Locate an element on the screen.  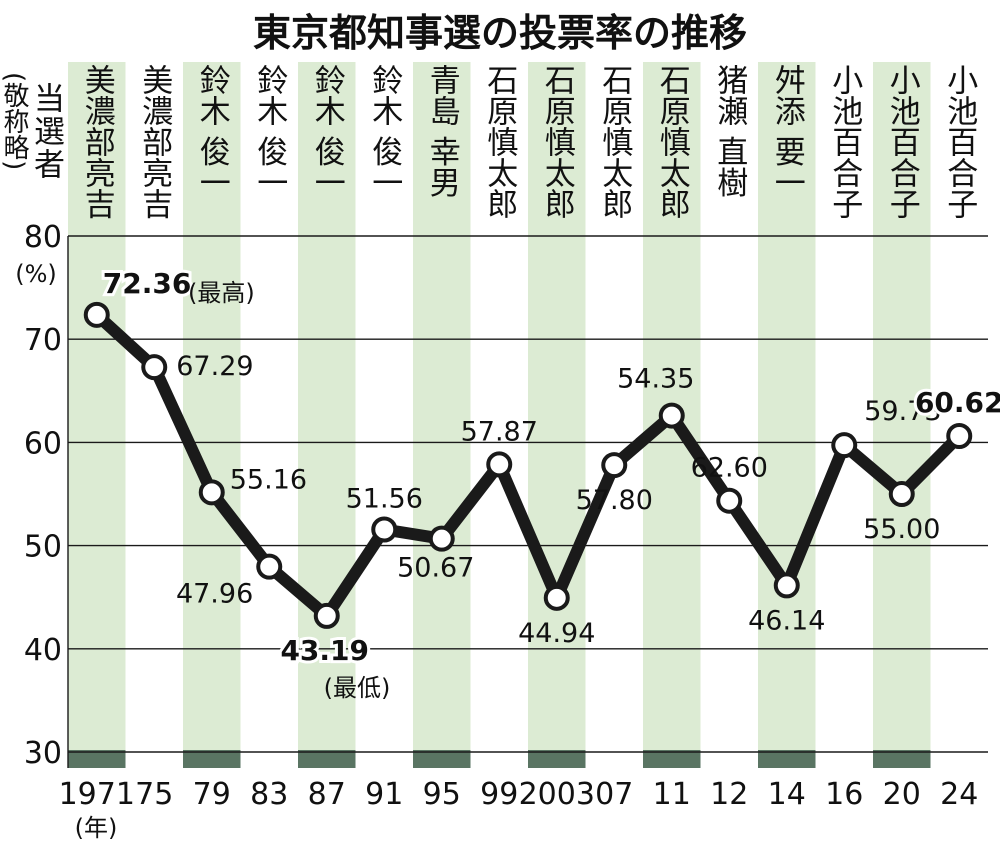
max-note: (最高) is located at coordinates (221, 293).